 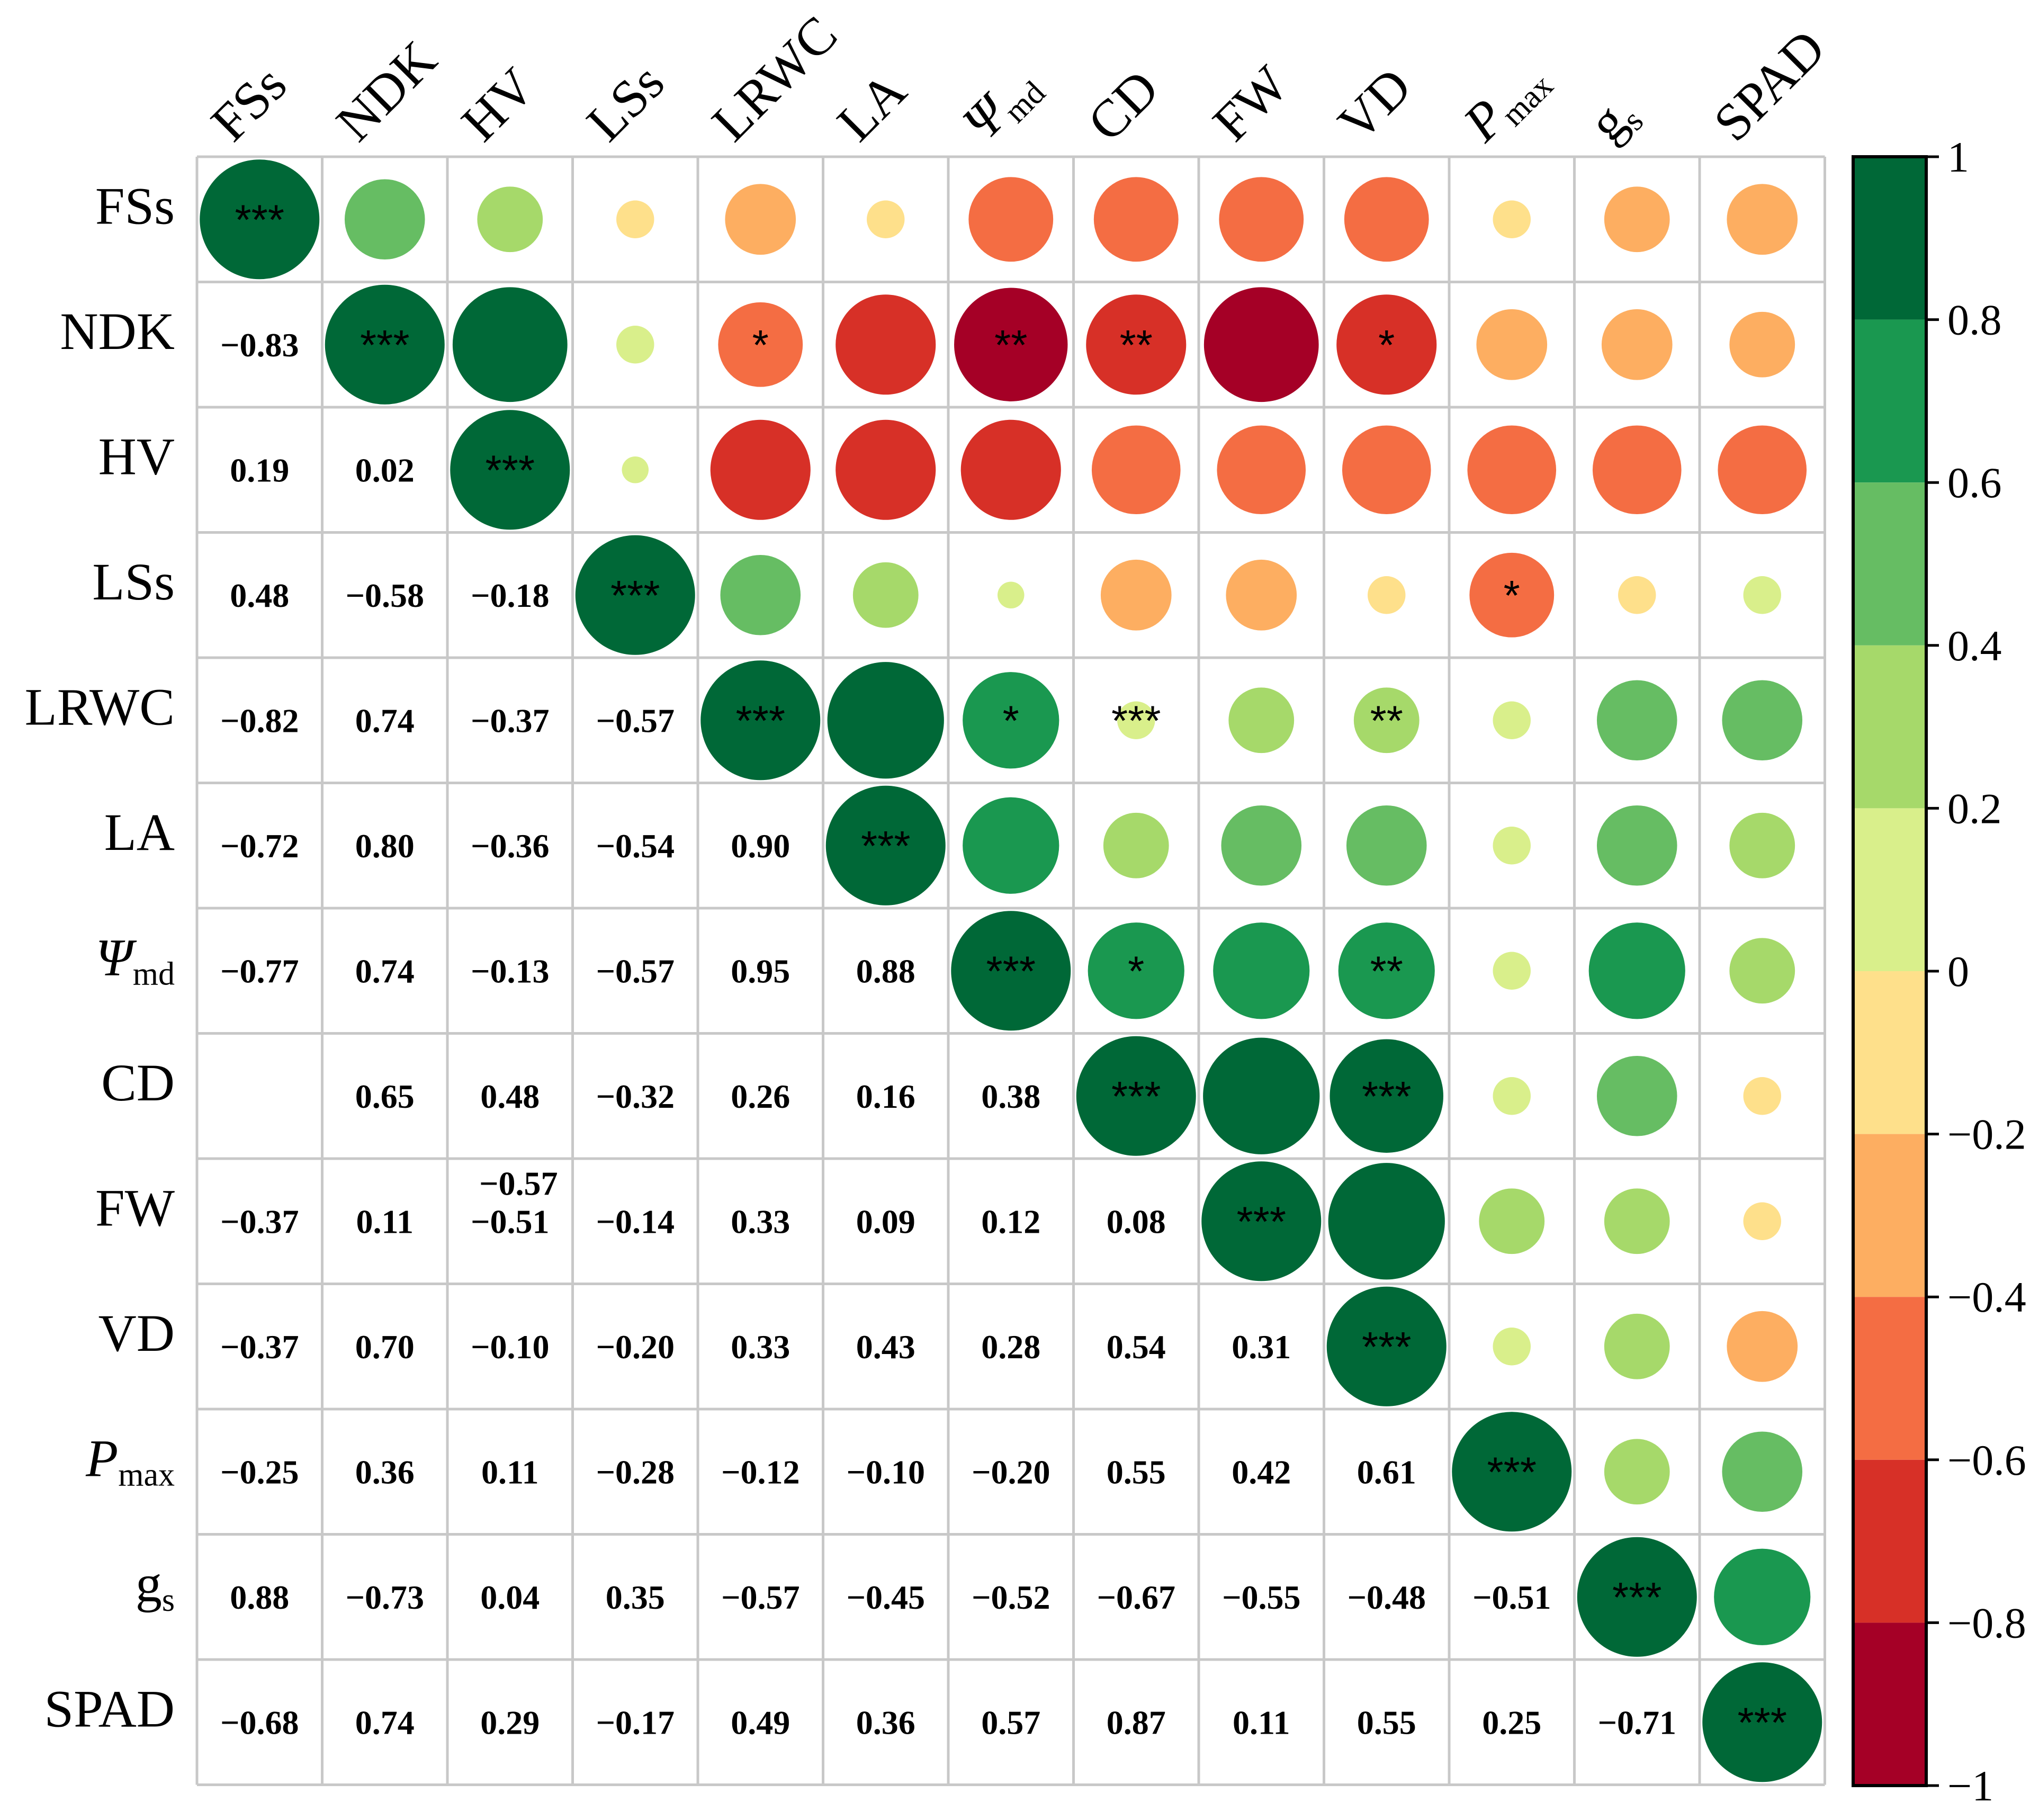 I want to click on row-label: LA, so click(x=139, y=832).